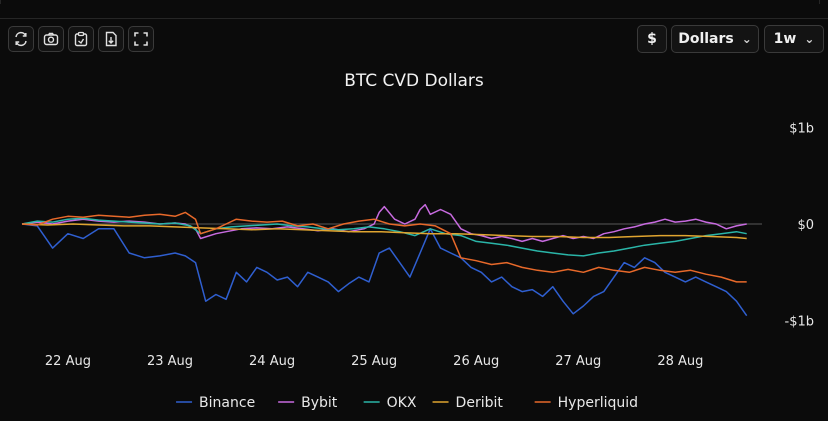  What do you see at coordinates (227, 403) in the screenshot?
I see `legend-label-binance: Binance` at bounding box center [227, 403].